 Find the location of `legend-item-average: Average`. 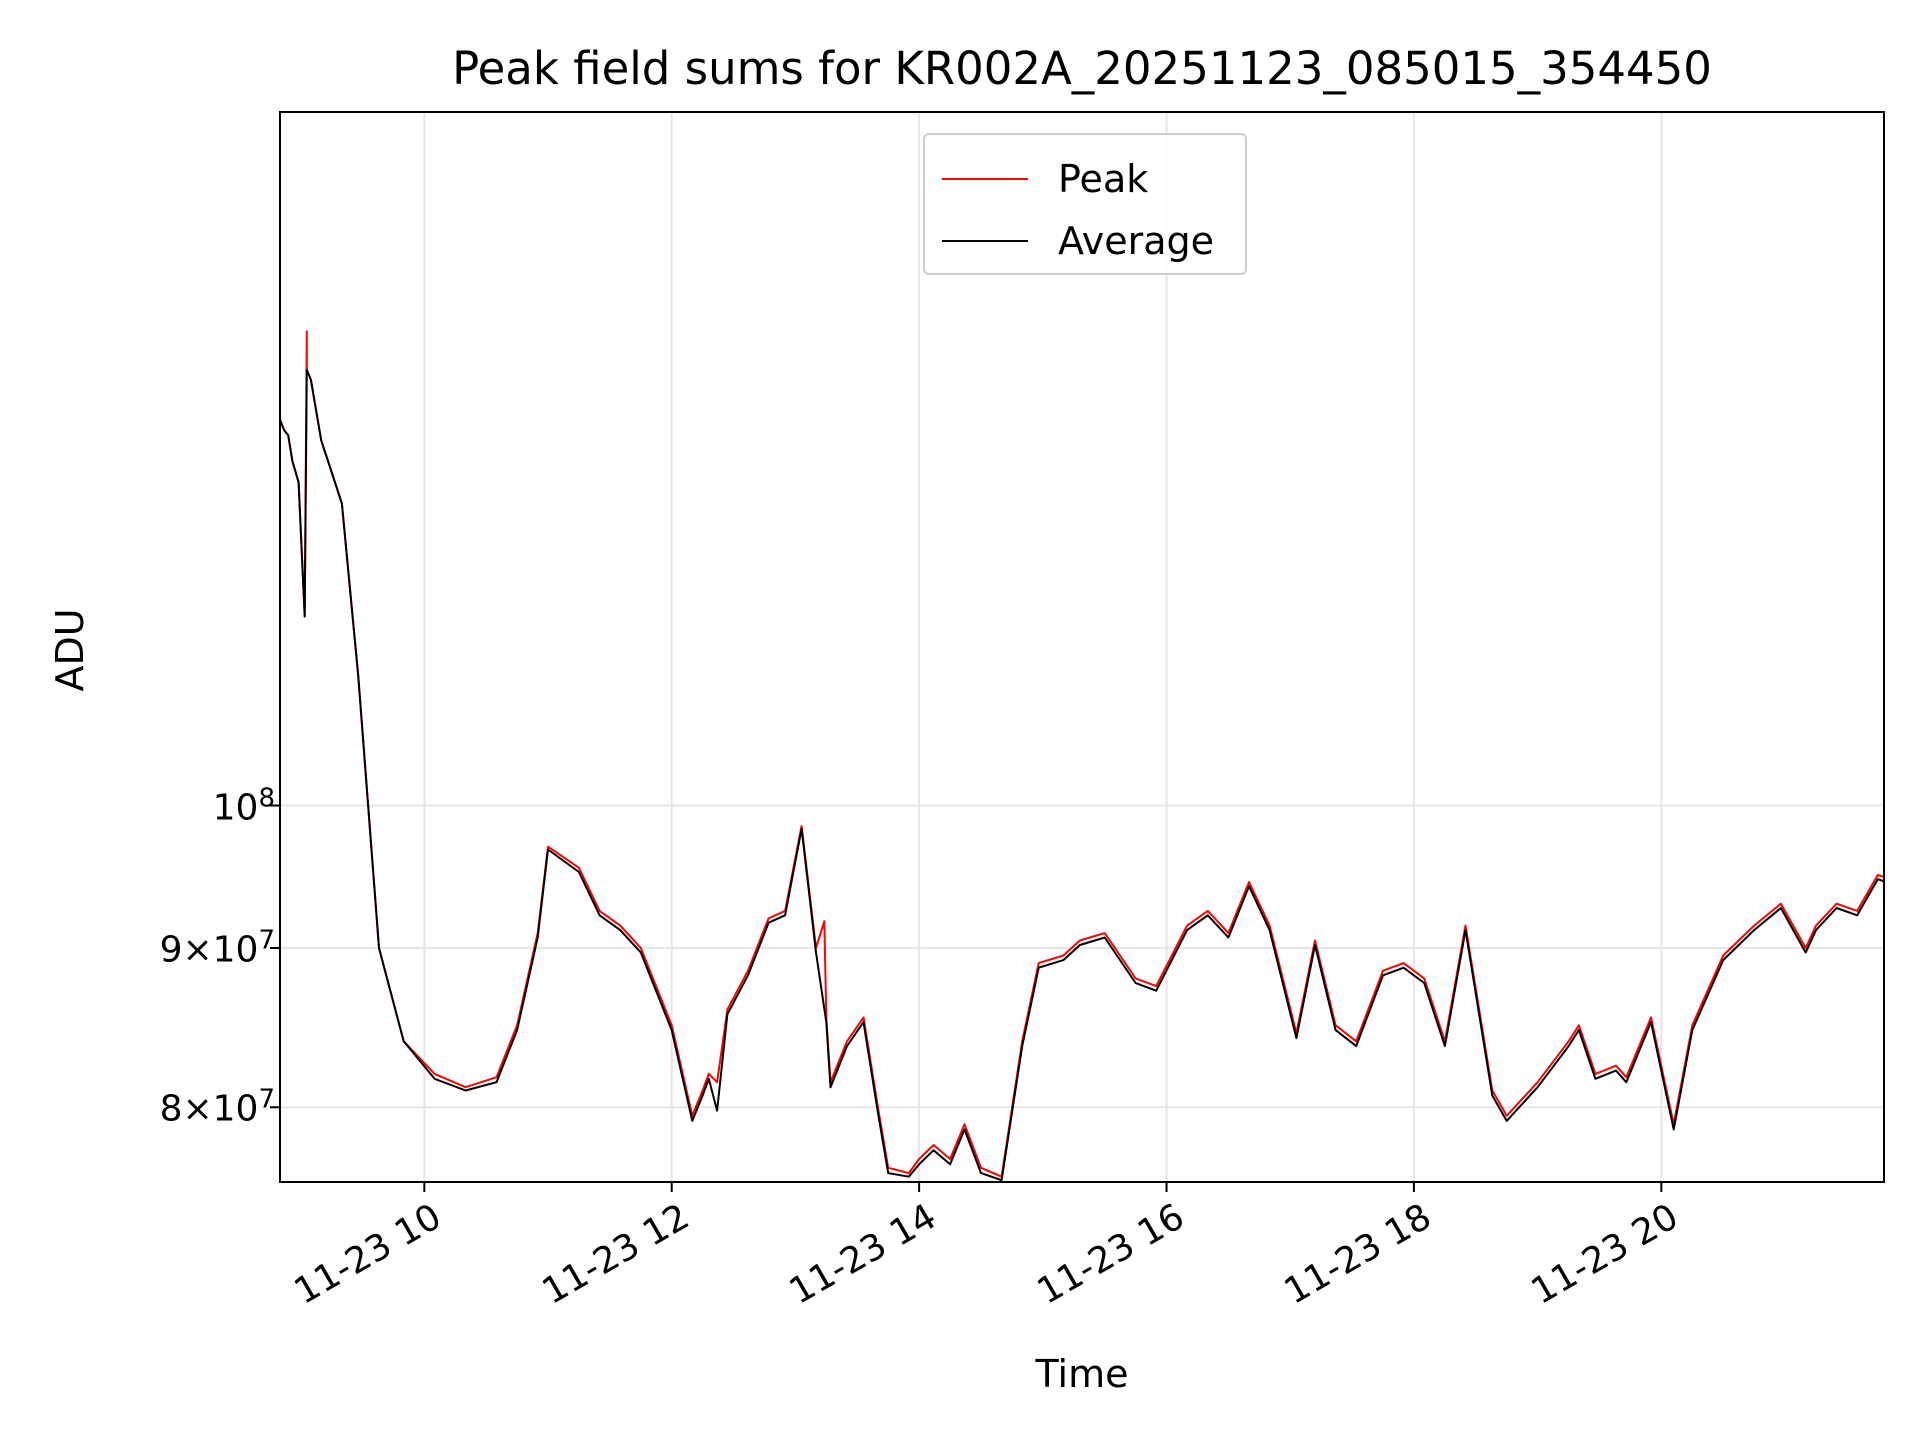

legend-item-average: Average is located at coordinates (1085, 241).